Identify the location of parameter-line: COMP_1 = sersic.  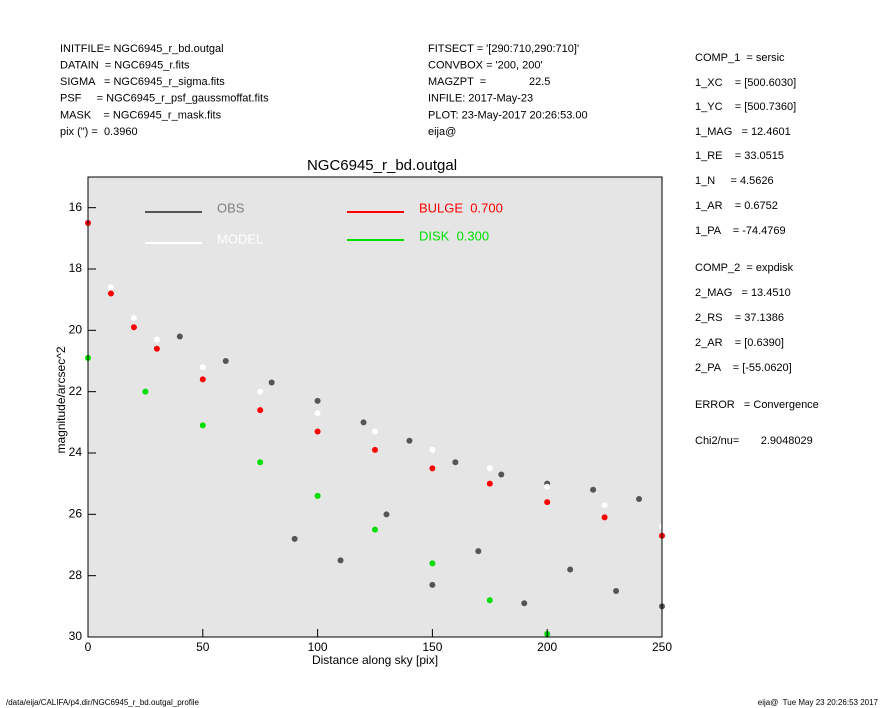
(740, 58).